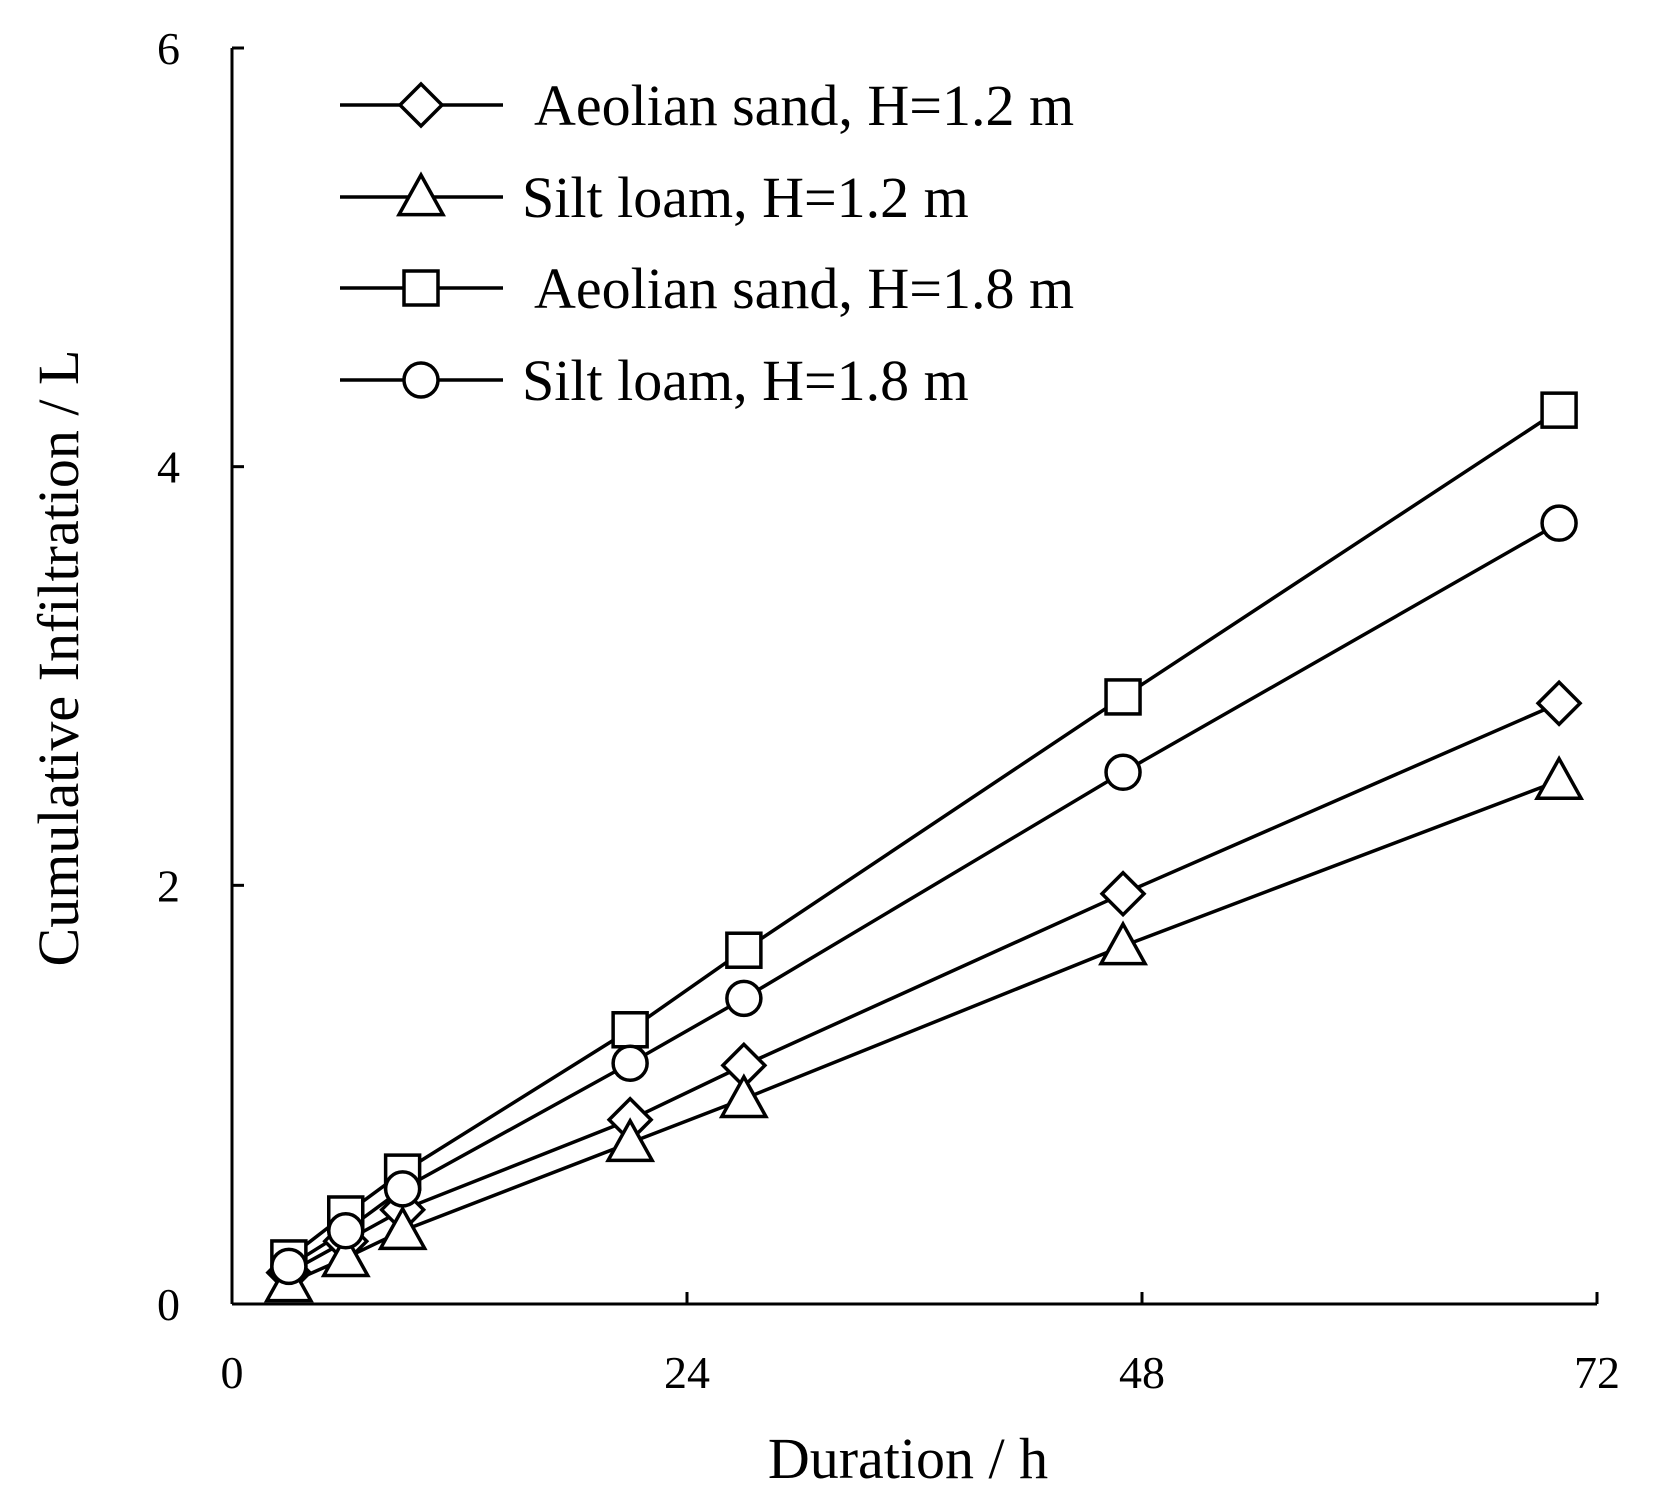 The height and width of the screenshot is (1497, 1665). Describe the element at coordinates (168, 48) in the screenshot. I see `y-tick-label: 6` at that location.